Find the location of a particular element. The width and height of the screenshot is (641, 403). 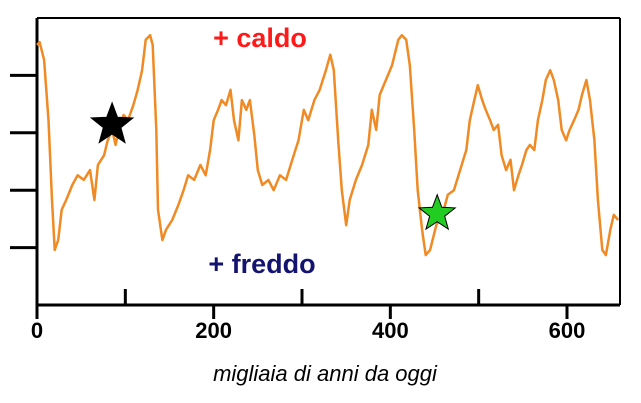

x-tick-label: 200 is located at coordinates (213, 330).